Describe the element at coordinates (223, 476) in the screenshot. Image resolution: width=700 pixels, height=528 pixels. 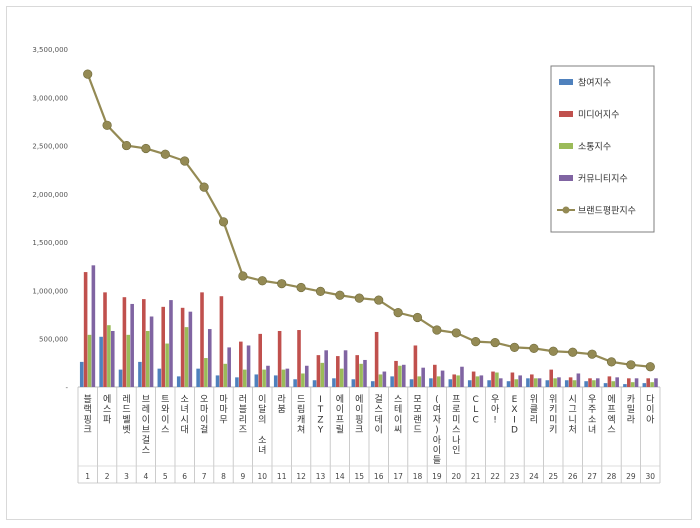
I see `rank-label: 8` at that location.